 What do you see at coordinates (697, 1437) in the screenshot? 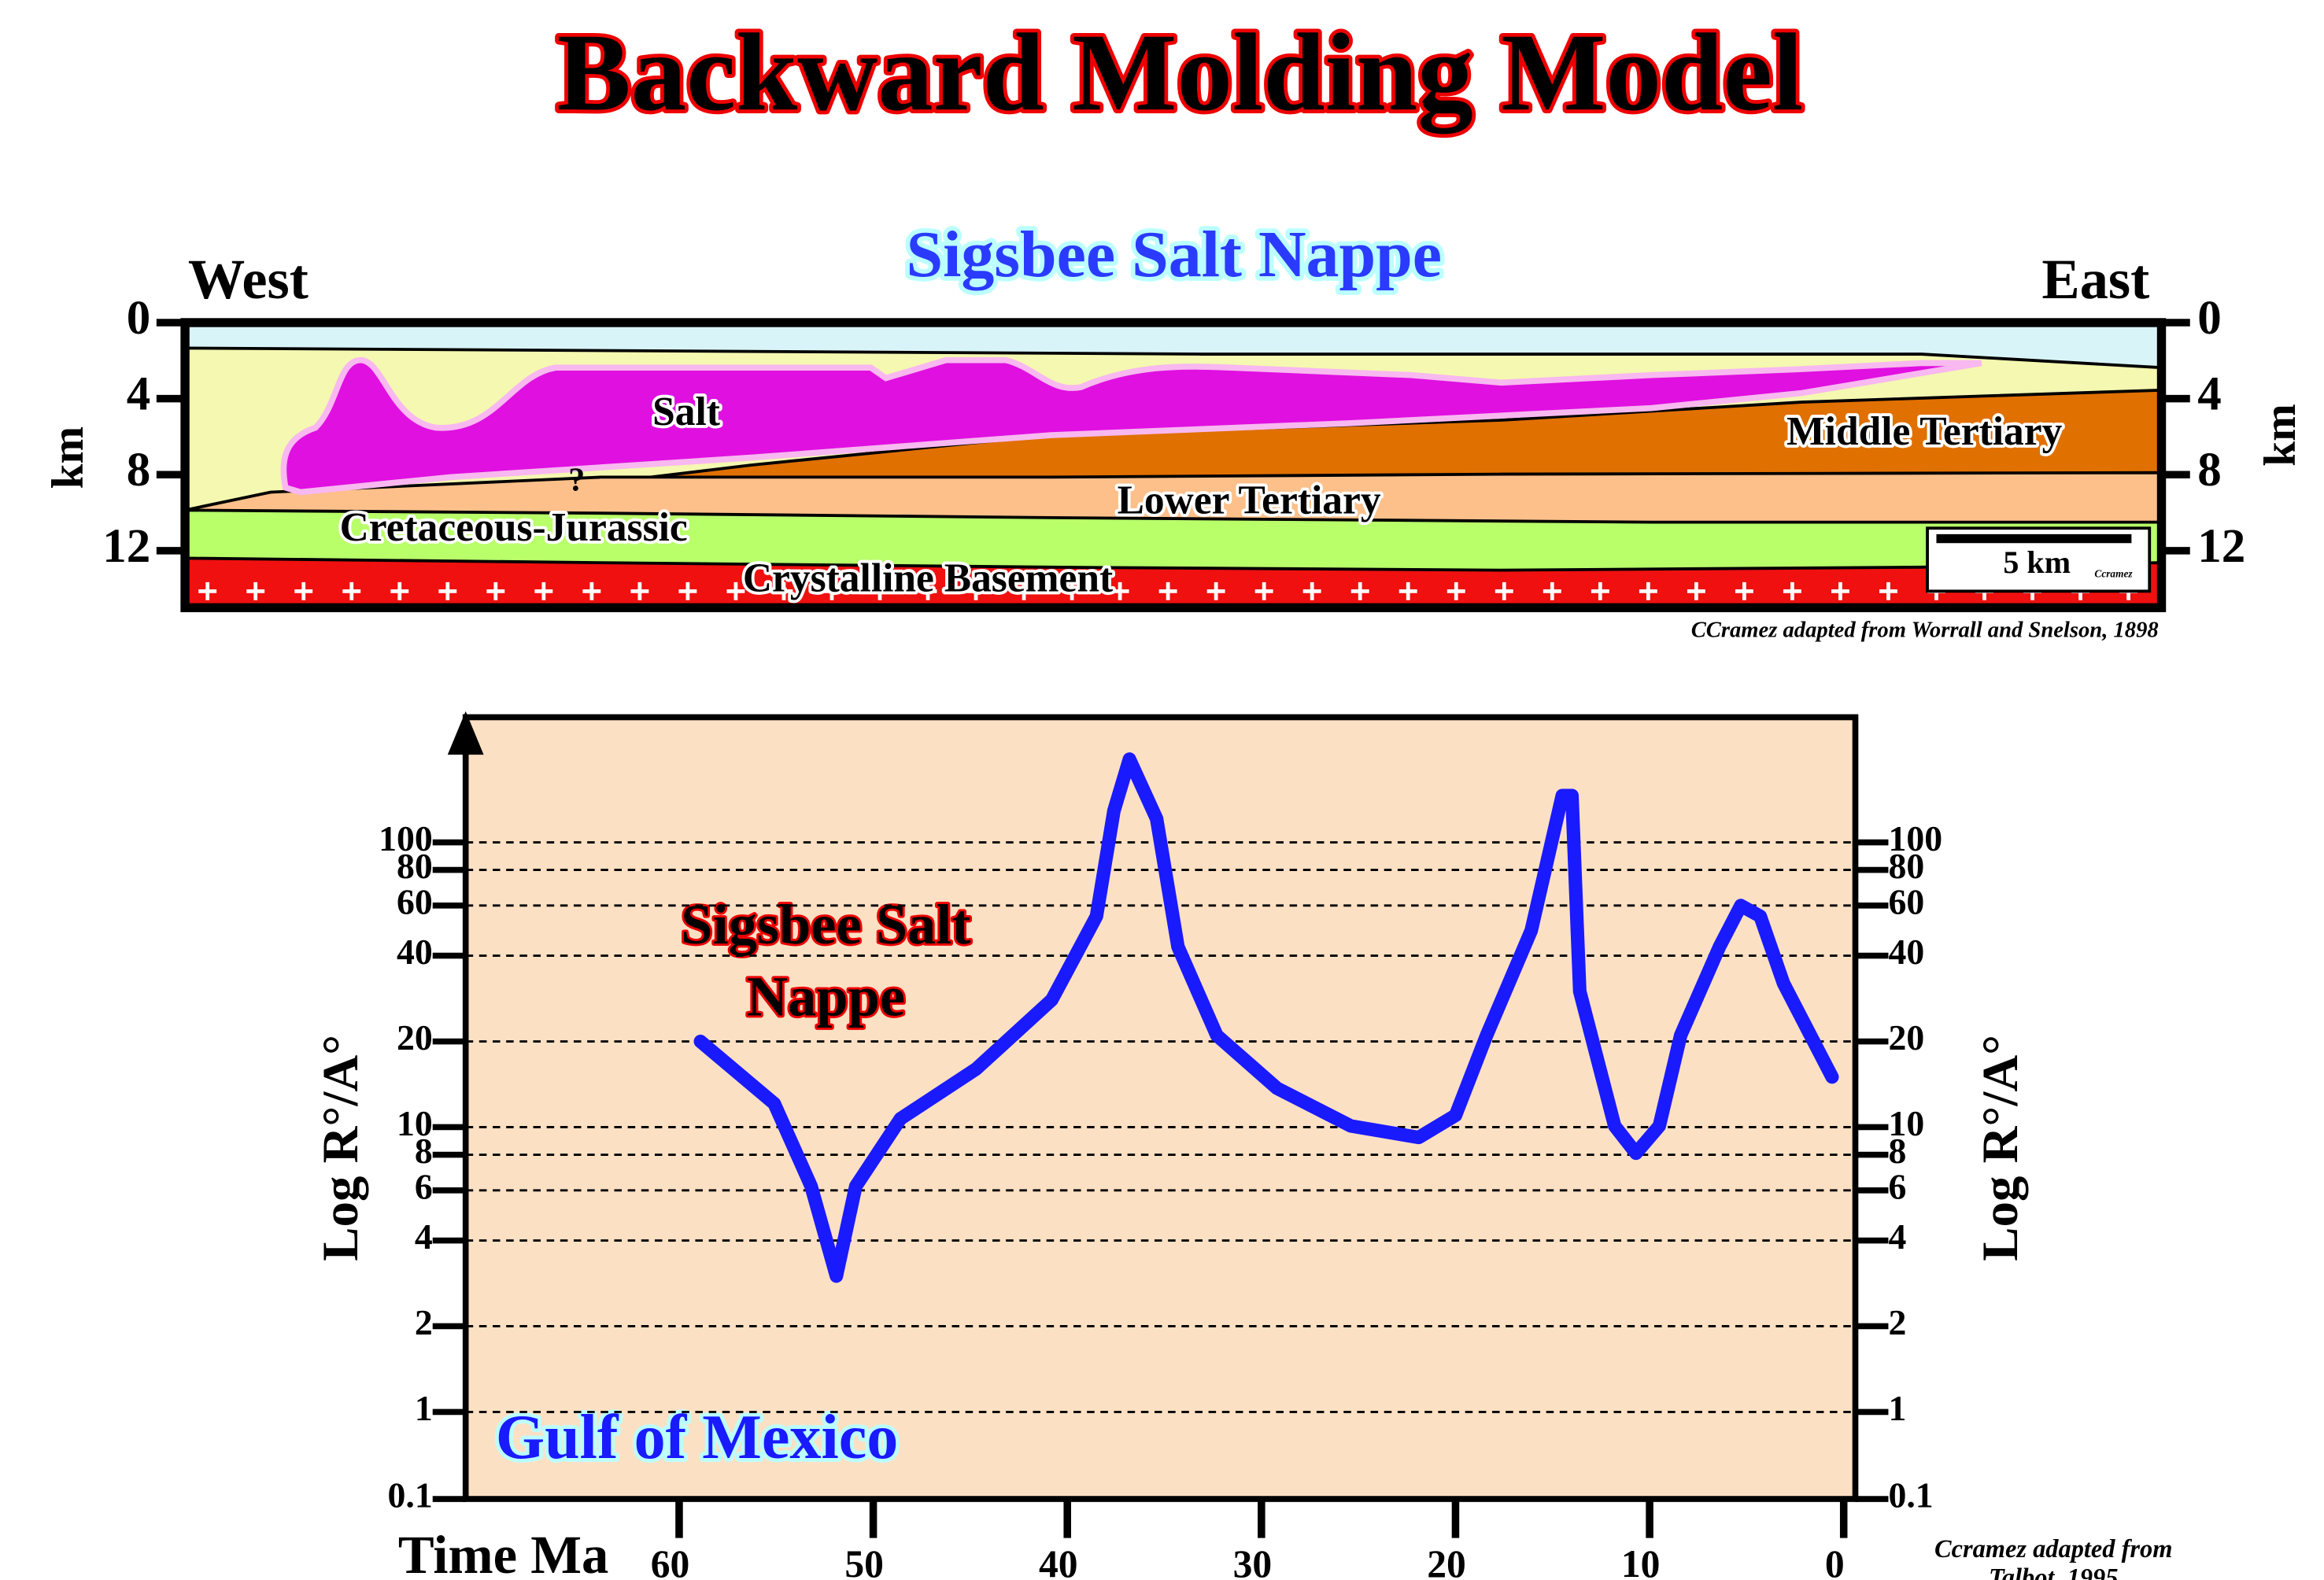
I see `annotation: Gulf of Mexico` at bounding box center [697, 1437].